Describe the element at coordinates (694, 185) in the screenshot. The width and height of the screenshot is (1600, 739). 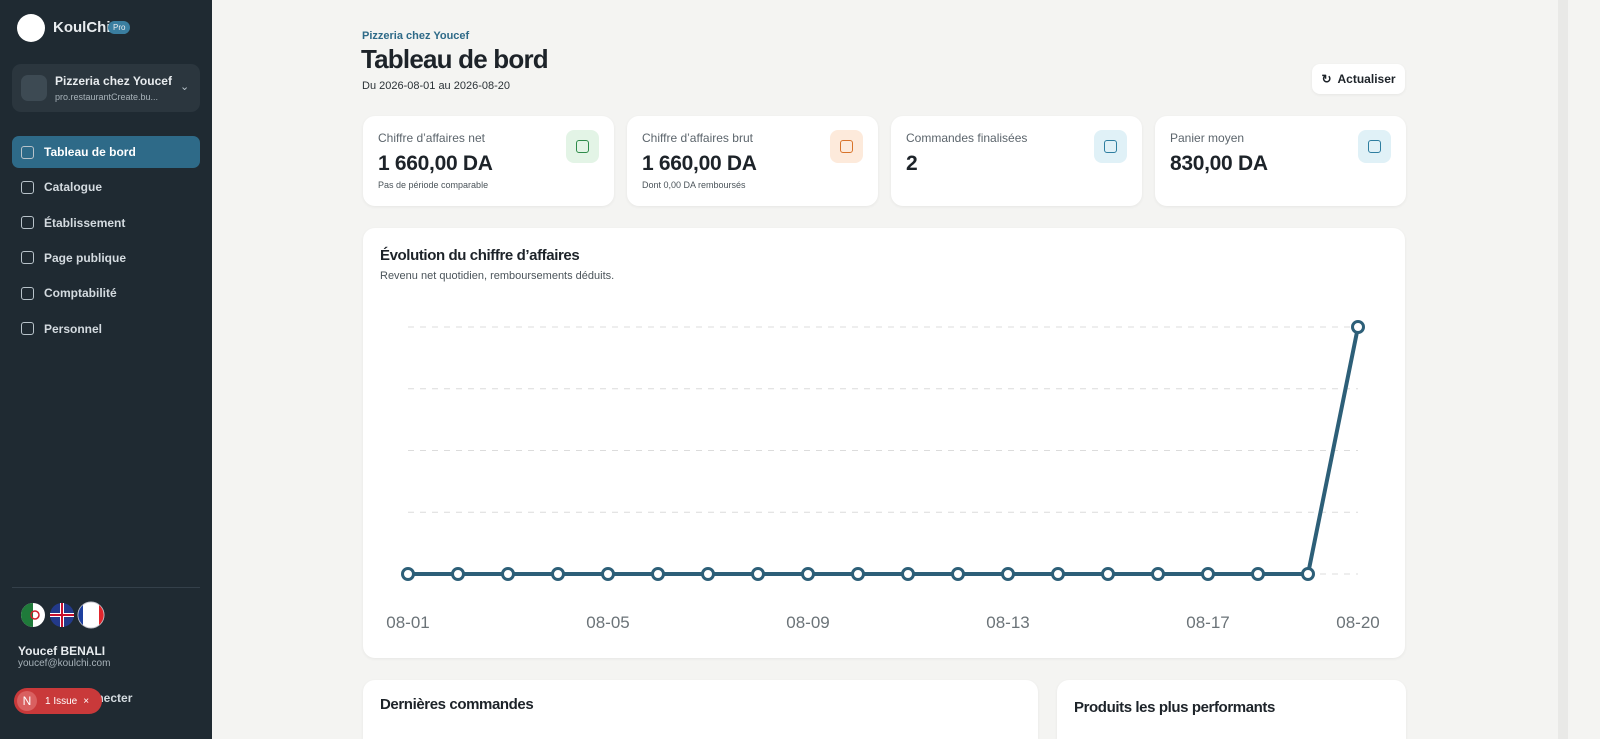
I see `kpi-note: Dont 0,00 DA remboursés` at that location.